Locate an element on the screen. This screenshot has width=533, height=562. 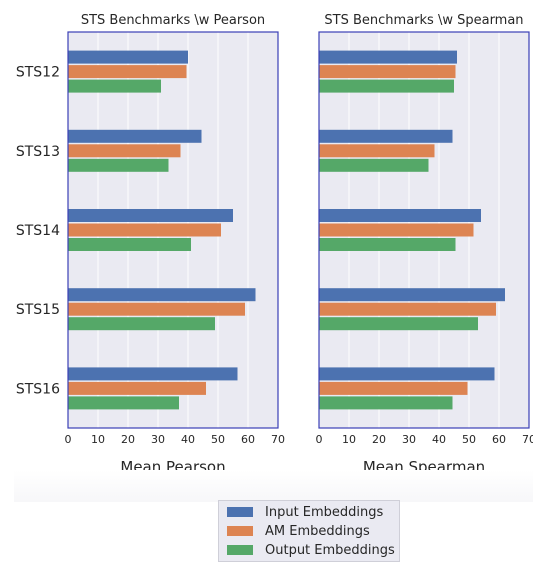
y-tick-label: STS12 is located at coordinates (38, 73).